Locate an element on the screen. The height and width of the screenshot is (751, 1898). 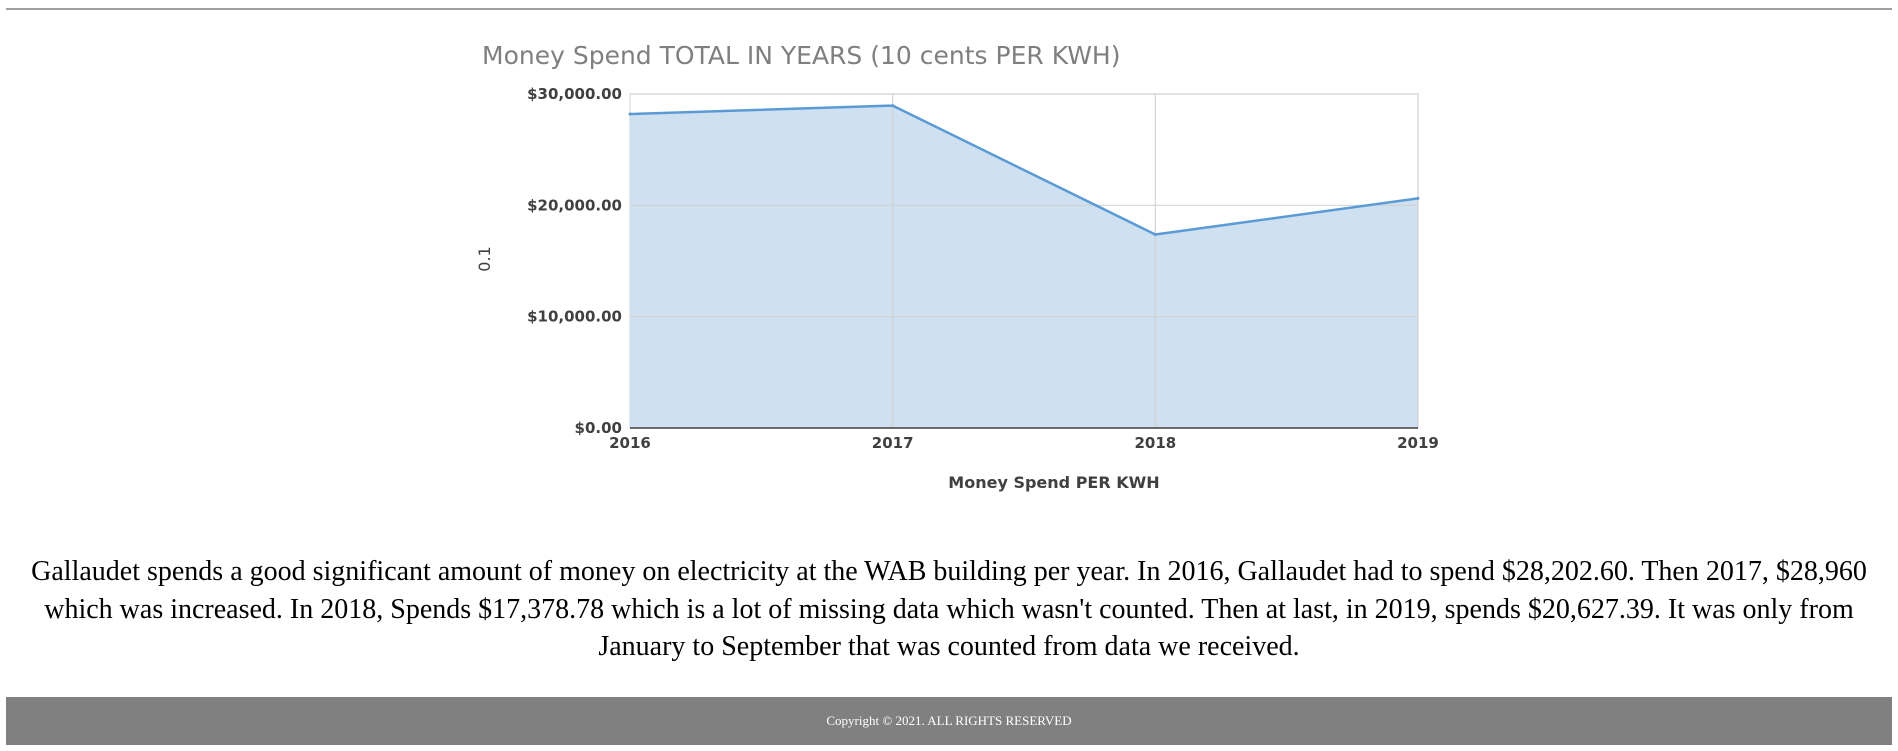
y-tick-label: $30,000.00 is located at coordinates (574, 94).